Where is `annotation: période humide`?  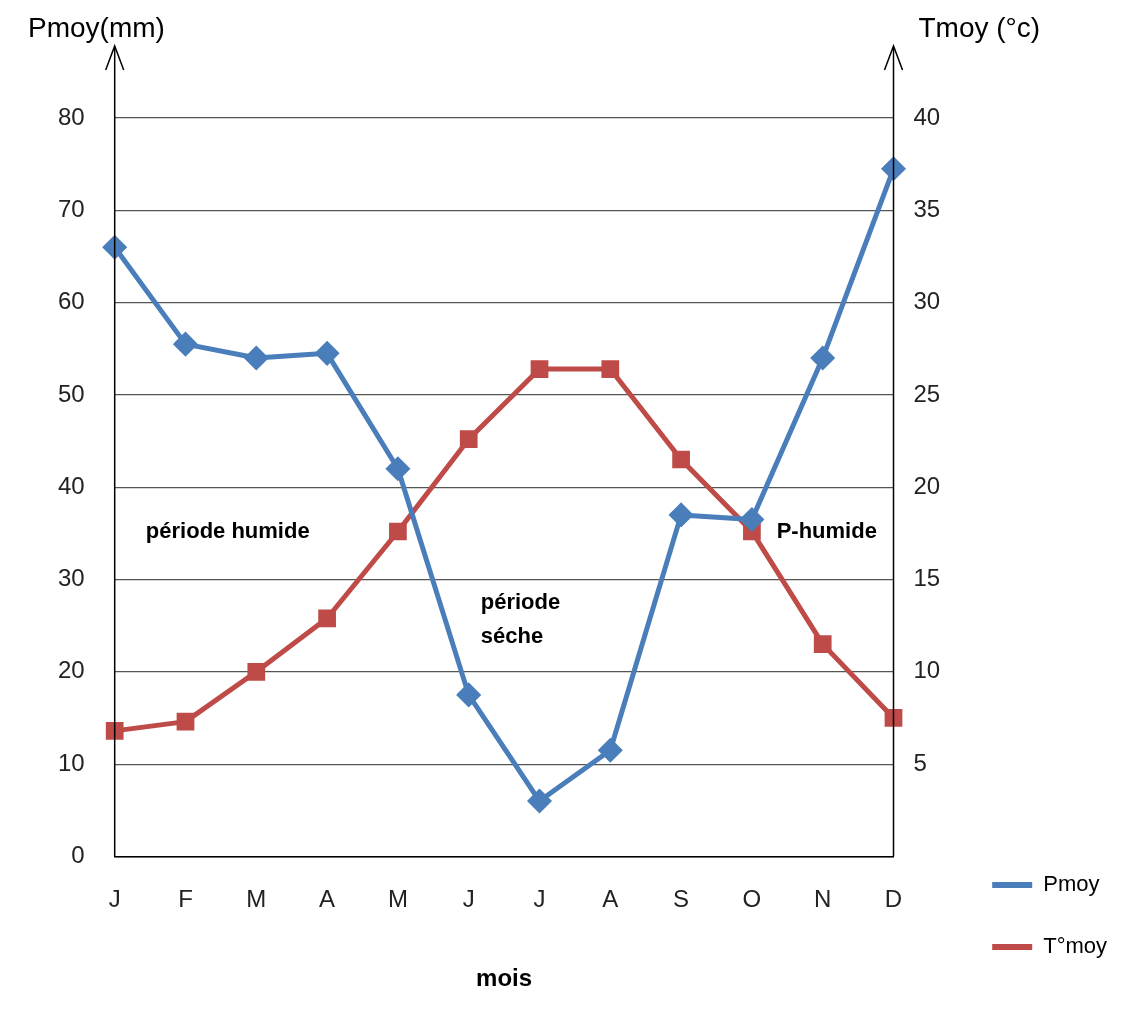 annotation: période humide is located at coordinates (227, 530).